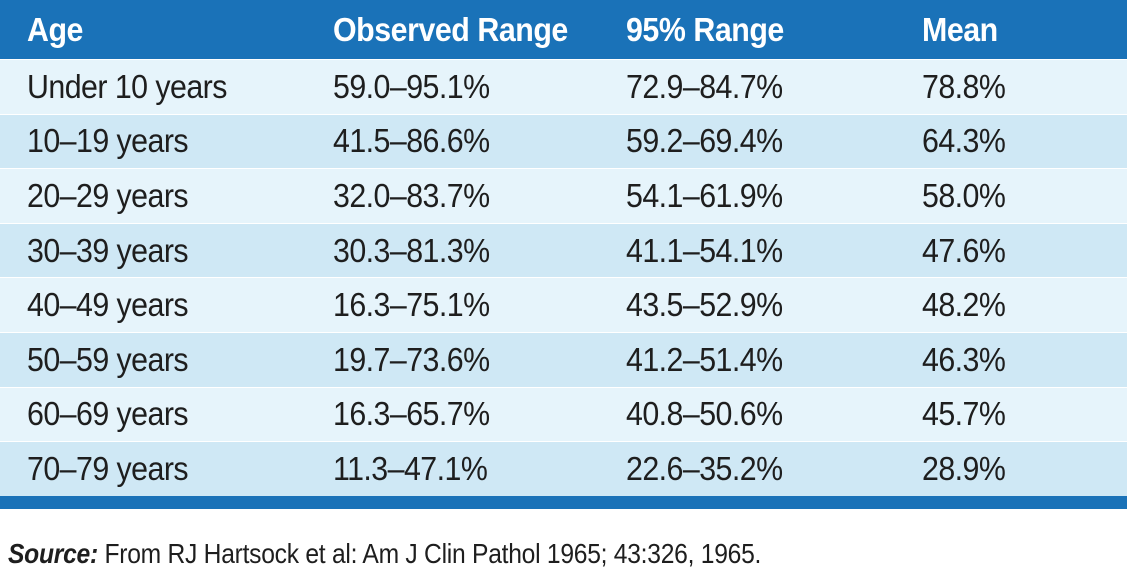  I want to click on cell-mean: 28.9%, so click(964, 468).